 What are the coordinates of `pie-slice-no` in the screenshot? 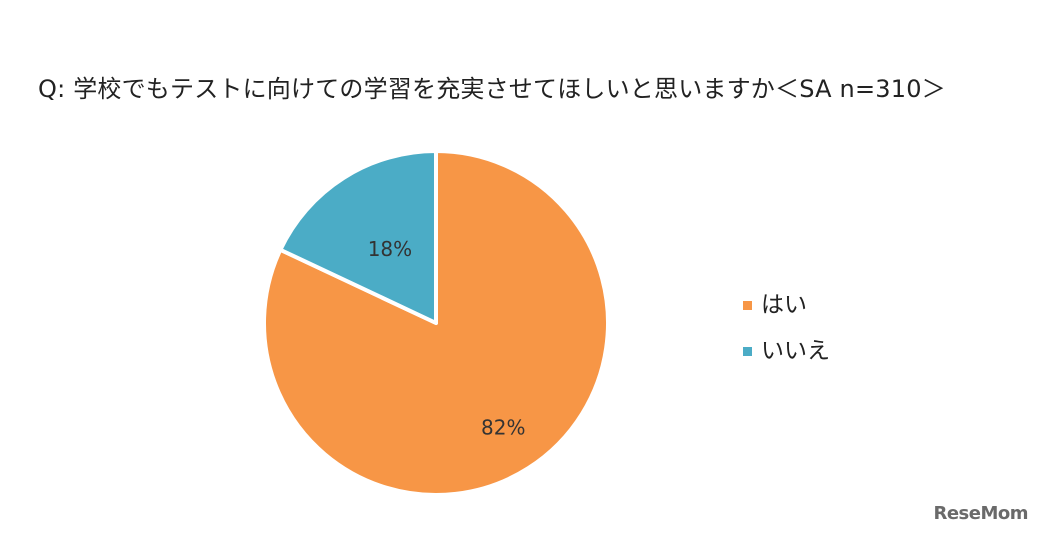 It's located at (358, 237).